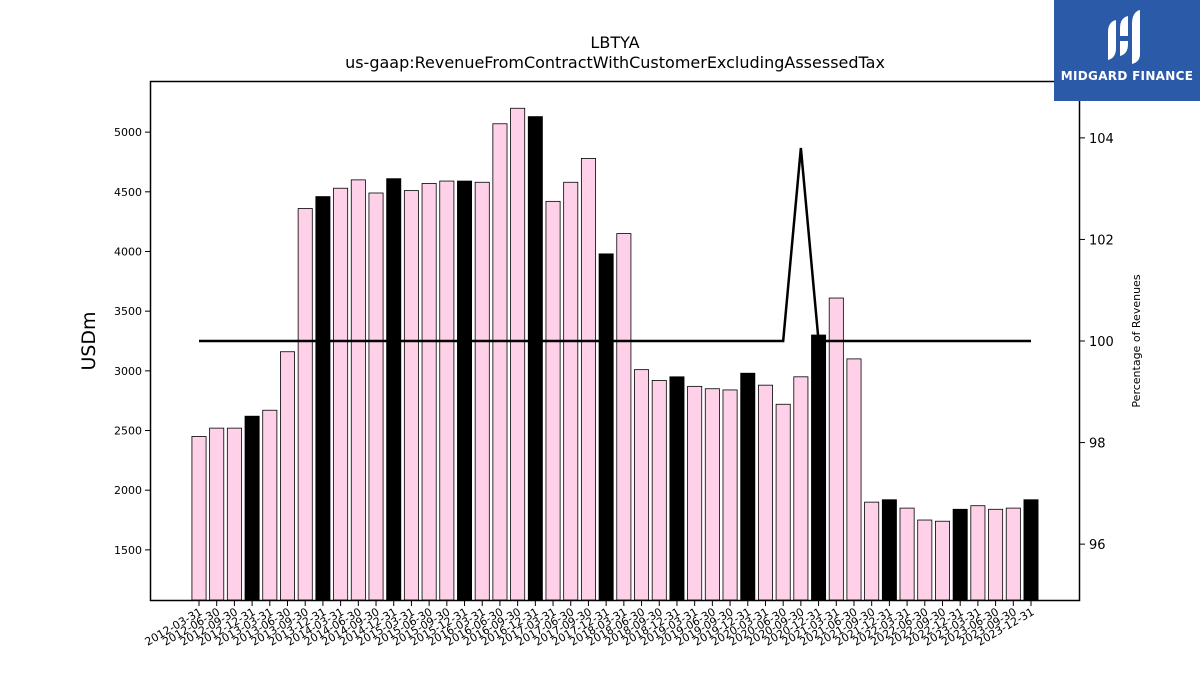 The width and height of the screenshot is (1200, 675). Describe the element at coordinates (128, 251) in the screenshot. I see `y-tick-label: 4000` at that location.